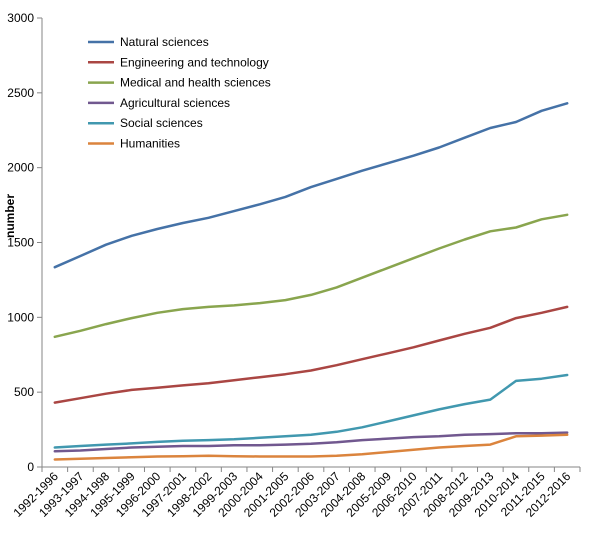 This screenshot has height=553, width=592. Describe the element at coordinates (24, 392) in the screenshot. I see `y-tick-label: 500` at that location.